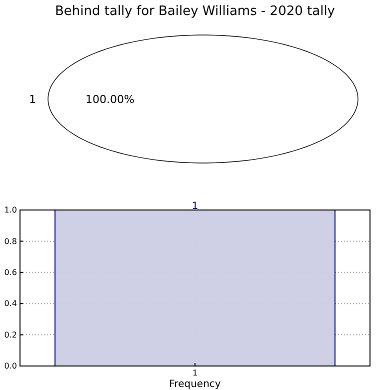  Describe the element at coordinates (10, 241) in the screenshot. I see `y-tick-label: 0.8` at that location.